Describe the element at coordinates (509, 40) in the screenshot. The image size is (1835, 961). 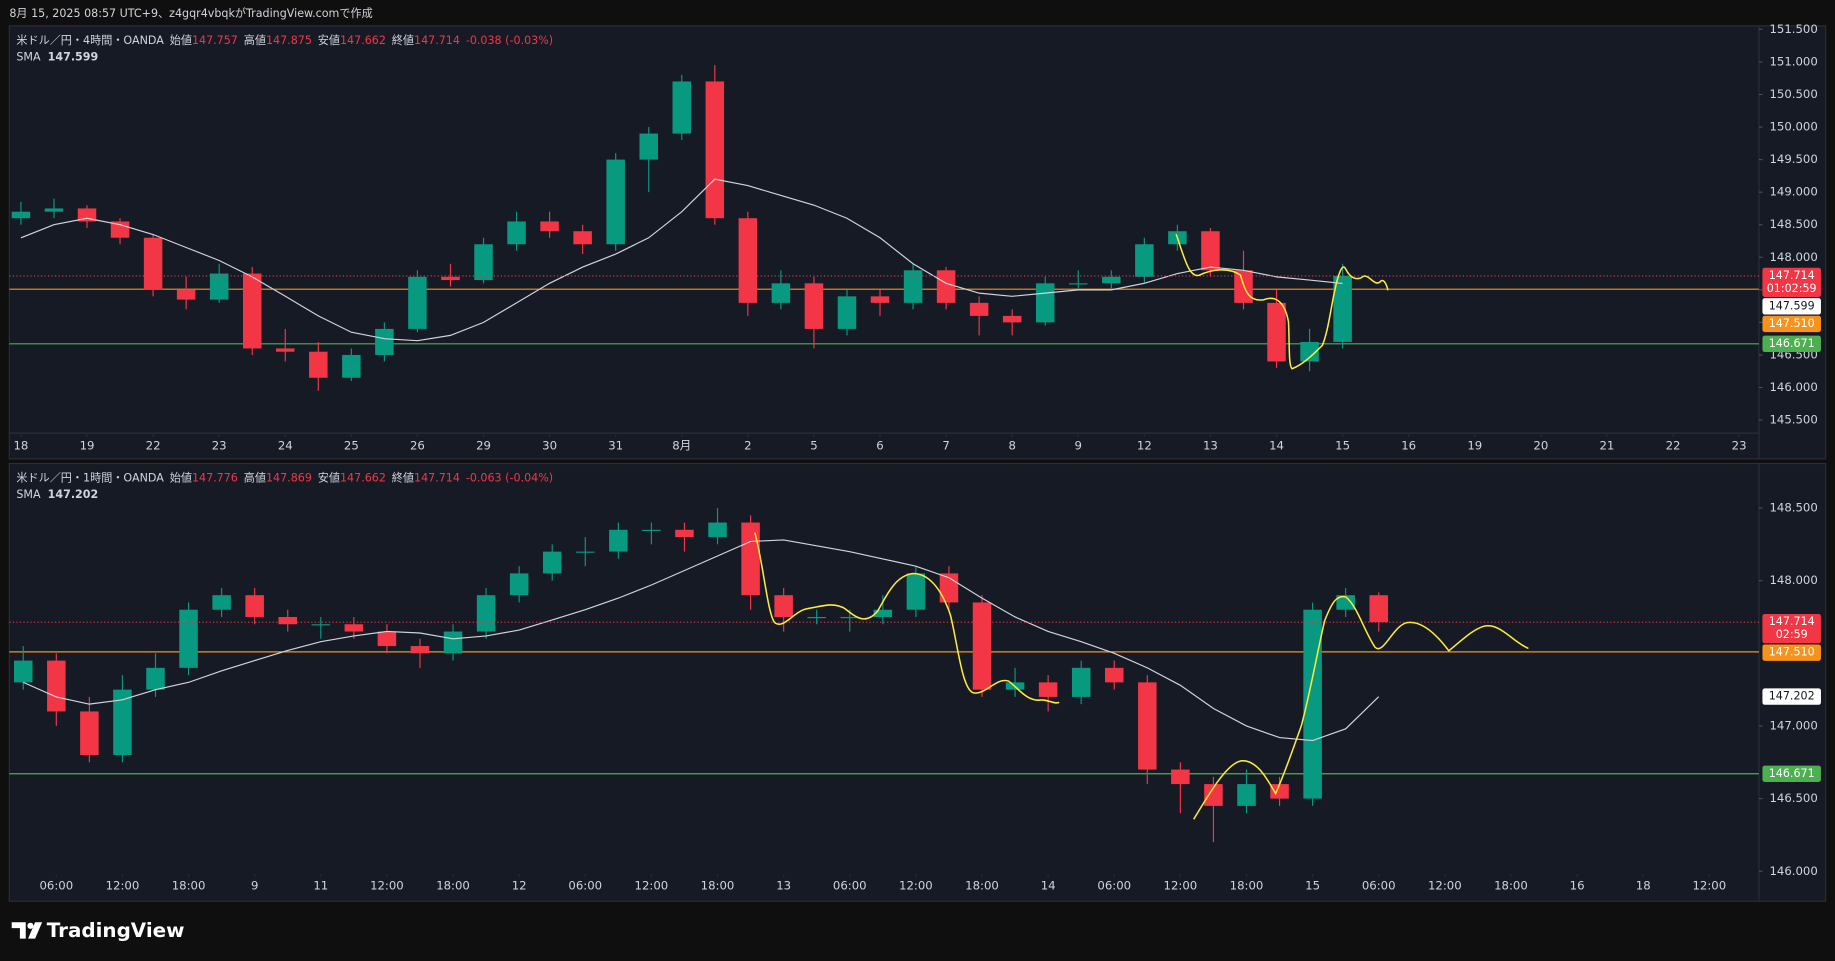
I see `legend-change: -0.038 (-0.03%)` at that location.